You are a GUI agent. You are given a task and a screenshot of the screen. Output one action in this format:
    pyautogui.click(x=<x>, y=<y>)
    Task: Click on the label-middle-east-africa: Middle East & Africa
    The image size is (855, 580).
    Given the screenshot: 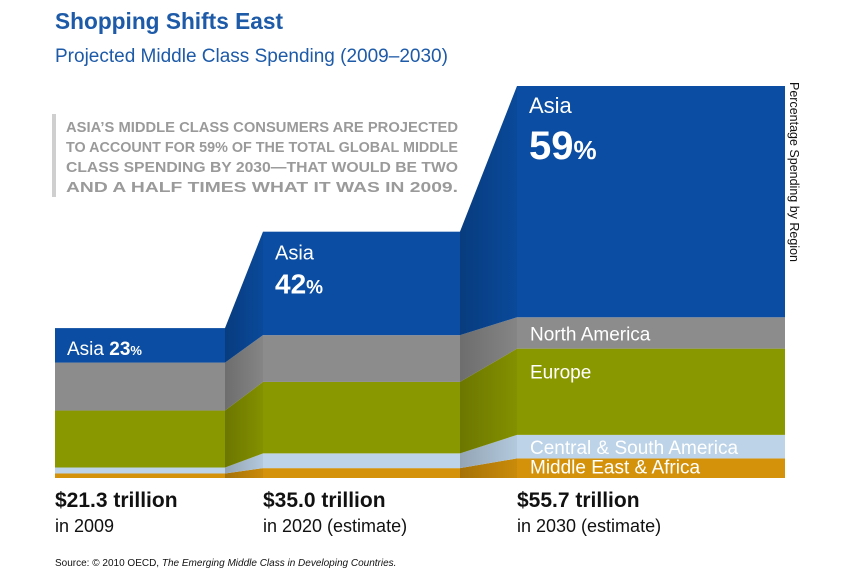 What is the action you would take?
    pyautogui.click(x=615, y=467)
    